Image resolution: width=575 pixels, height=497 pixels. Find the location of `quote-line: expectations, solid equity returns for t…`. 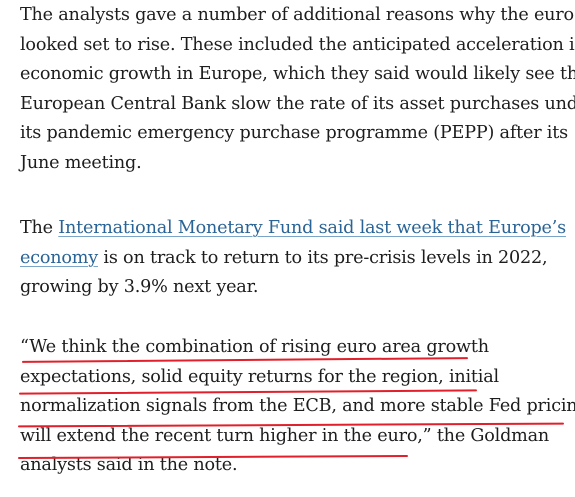

quote-line: expectations, solid equity returns for t… is located at coordinates (259, 376).